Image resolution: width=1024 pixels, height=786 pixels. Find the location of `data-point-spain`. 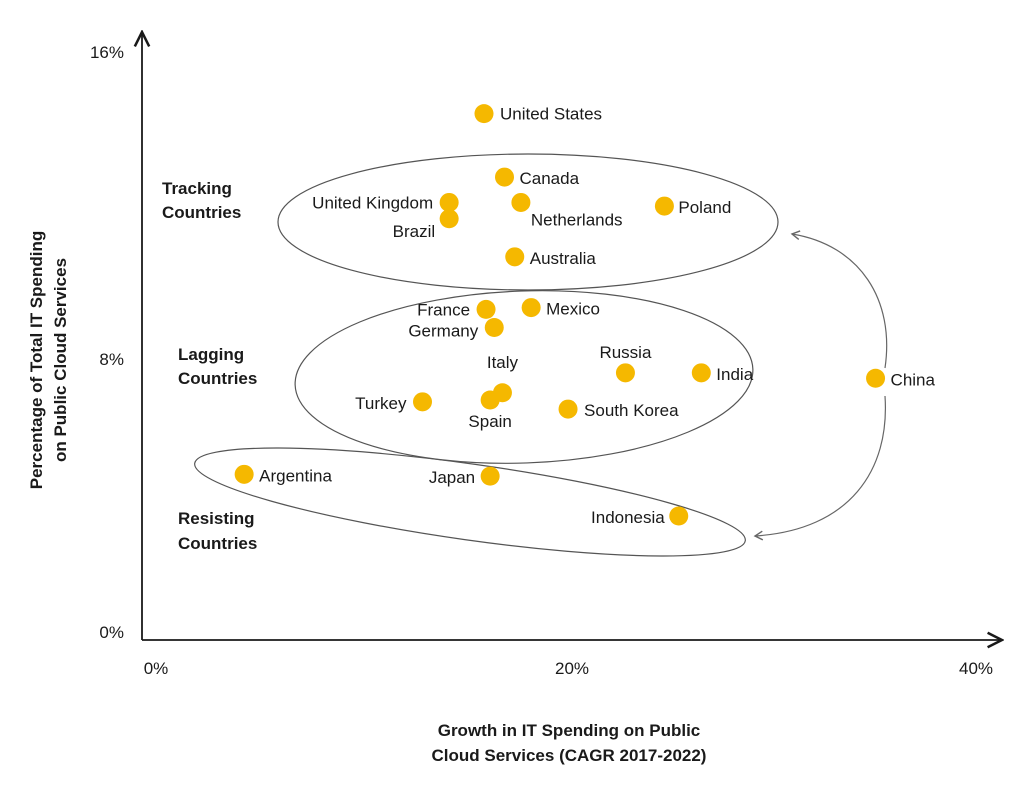

data-point-spain is located at coordinates (490, 400).